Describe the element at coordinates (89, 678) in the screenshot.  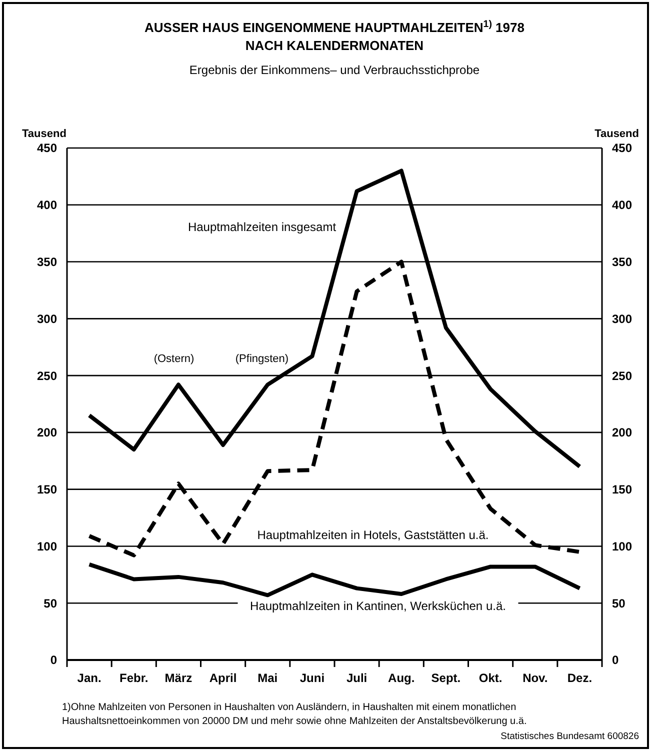
I see `x-tick-label: Jan.` at that location.